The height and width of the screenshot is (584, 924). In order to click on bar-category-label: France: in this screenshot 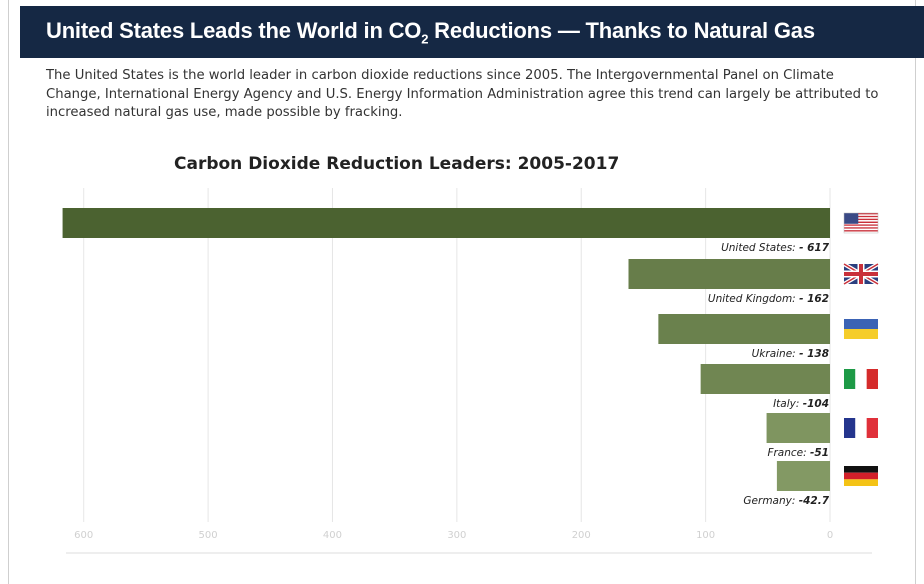, I will do `click(788, 453)`.